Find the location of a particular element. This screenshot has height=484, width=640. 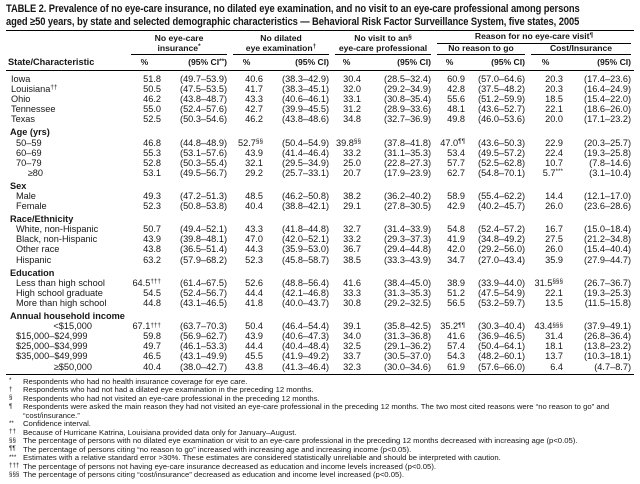

percent-cell: 44.3 is located at coordinates (254, 249).